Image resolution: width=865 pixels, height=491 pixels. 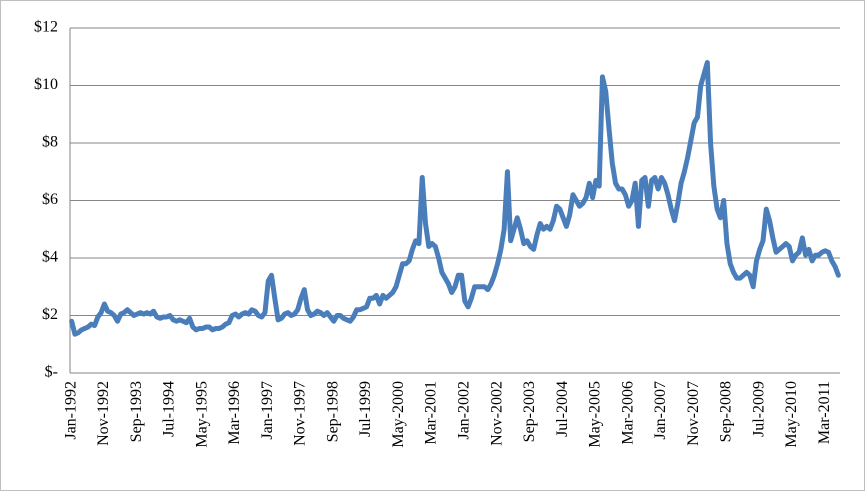 What do you see at coordinates (267, 410) in the screenshot?
I see `x-tick-label: Jan-1997` at bounding box center [267, 410].